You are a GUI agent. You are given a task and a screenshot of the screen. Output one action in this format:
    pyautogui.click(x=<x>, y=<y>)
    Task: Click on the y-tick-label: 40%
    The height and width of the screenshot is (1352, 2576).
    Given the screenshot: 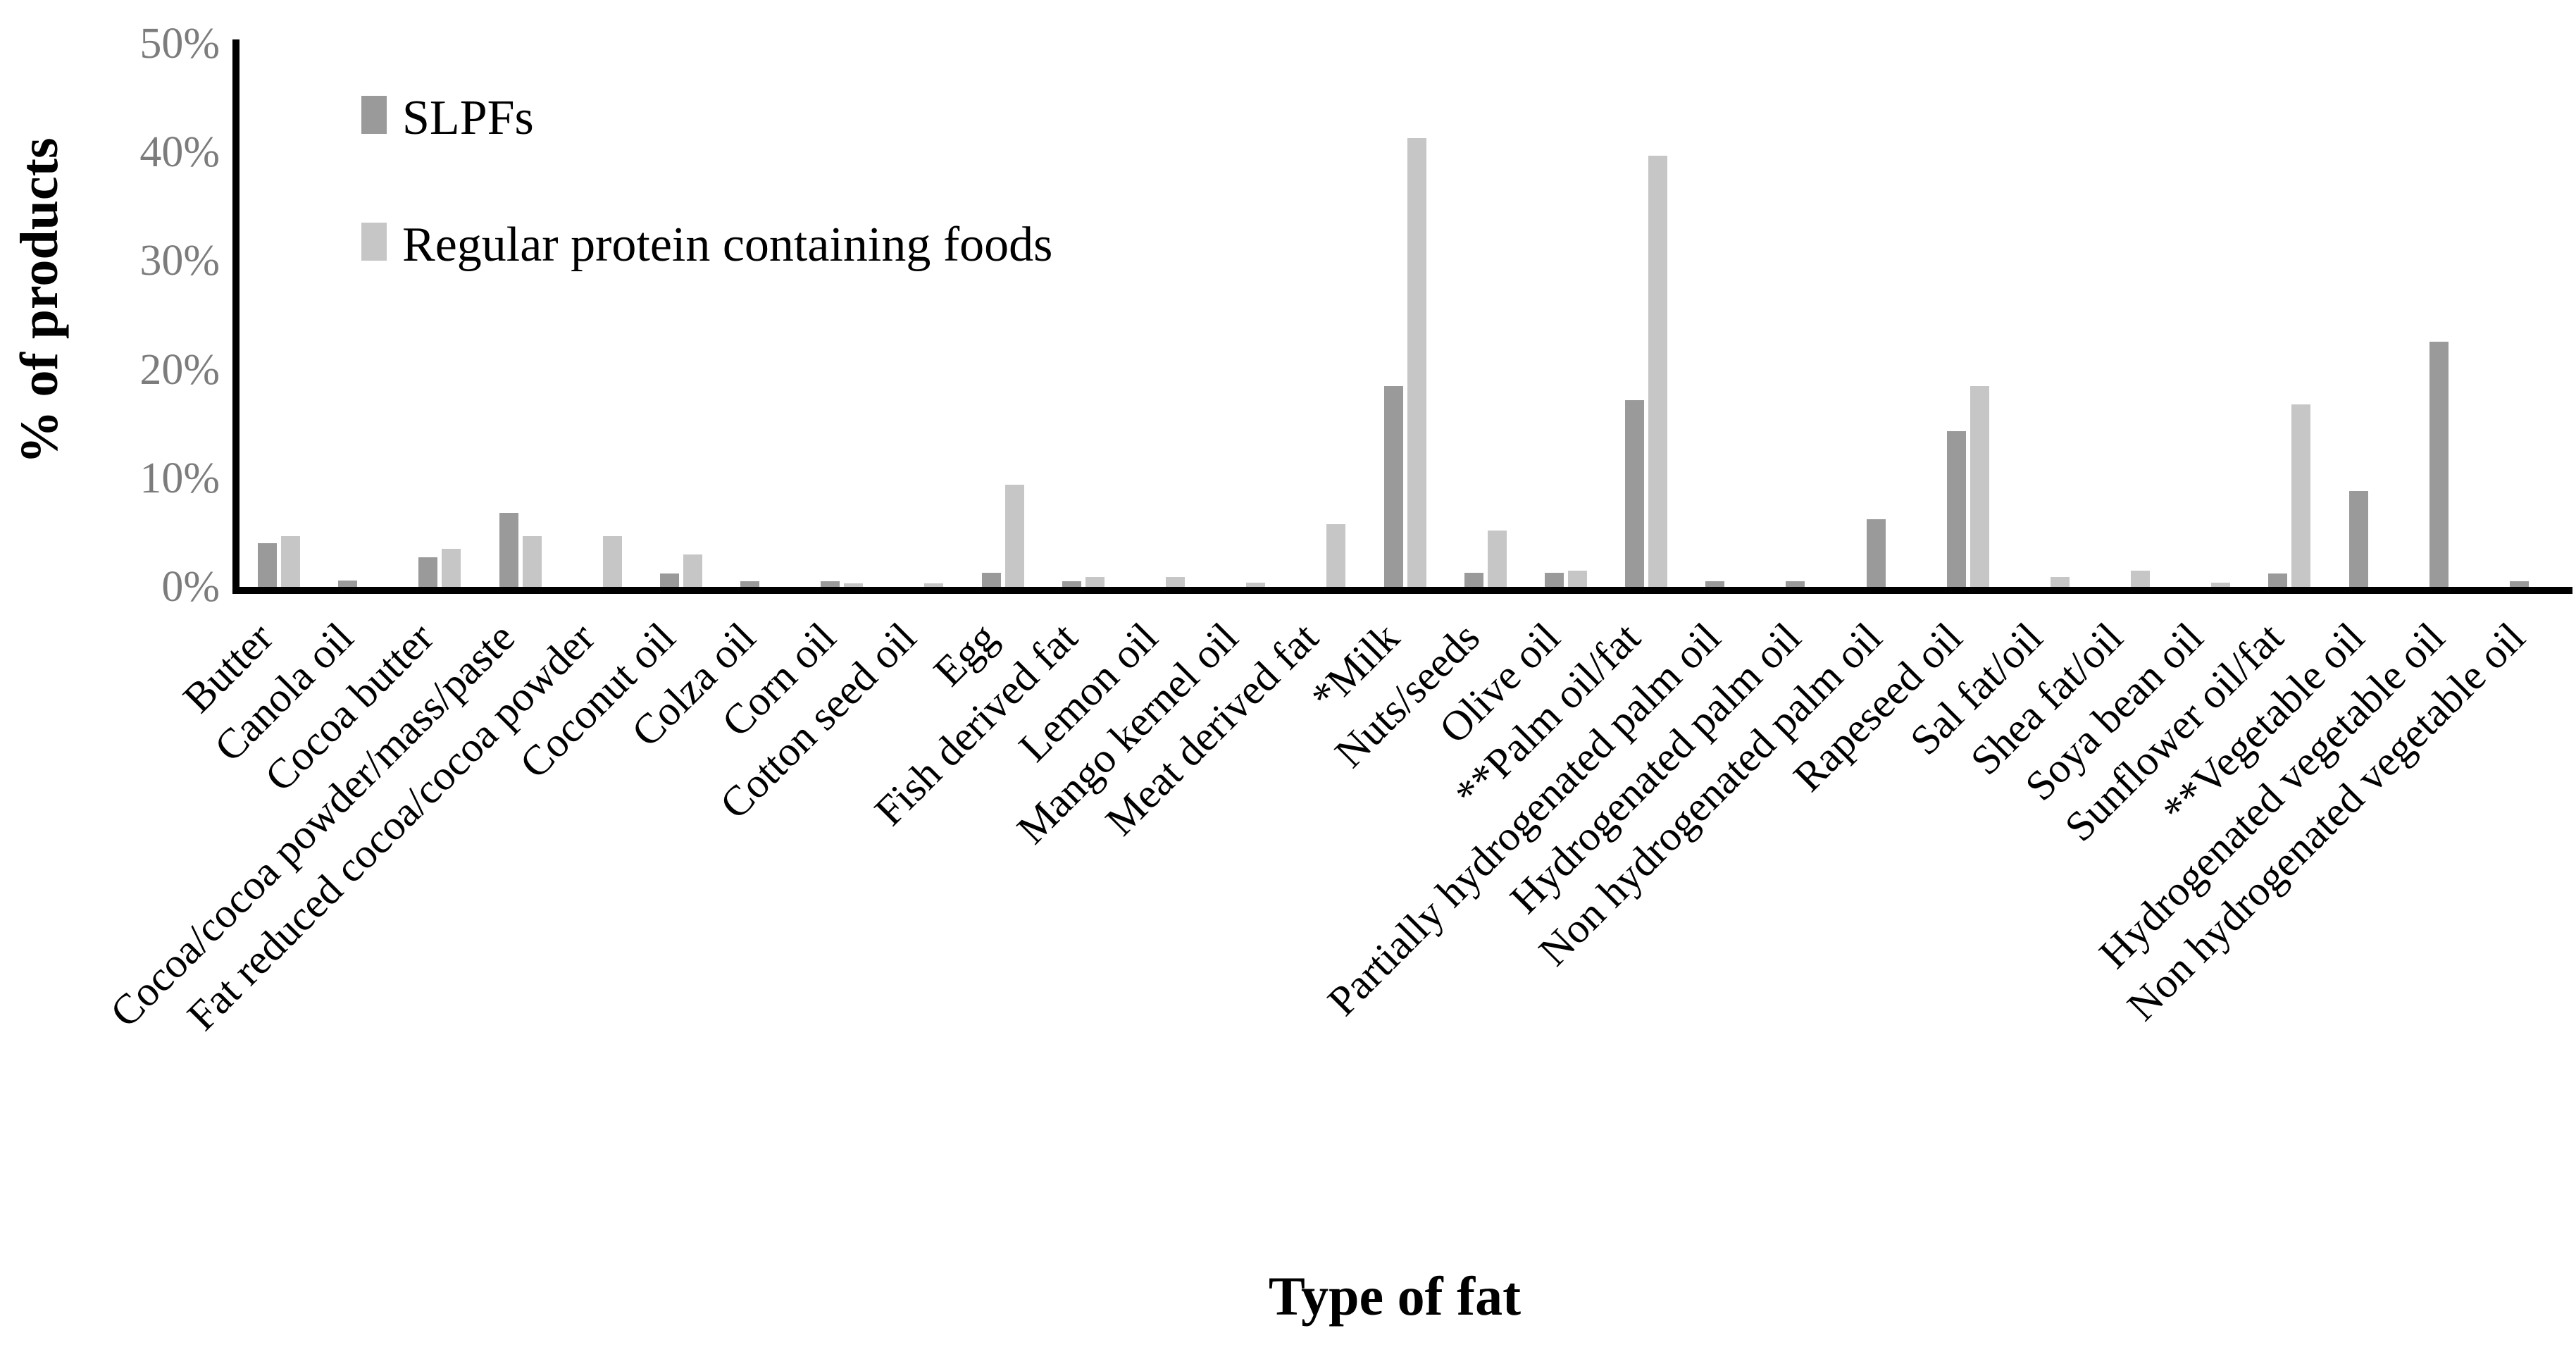 What is the action you would take?
    pyautogui.click(x=179, y=152)
    